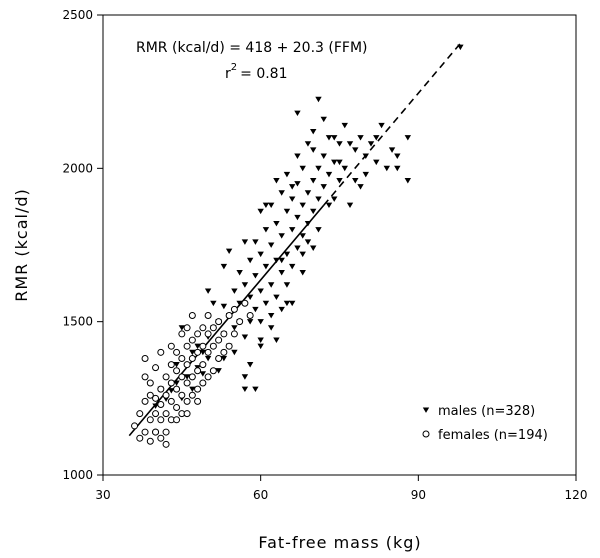 The width and height of the screenshot is (600, 558). What do you see at coordinates (339, 542) in the screenshot?
I see `x-axis-title: Fat-free mass (kg)` at bounding box center [339, 542].